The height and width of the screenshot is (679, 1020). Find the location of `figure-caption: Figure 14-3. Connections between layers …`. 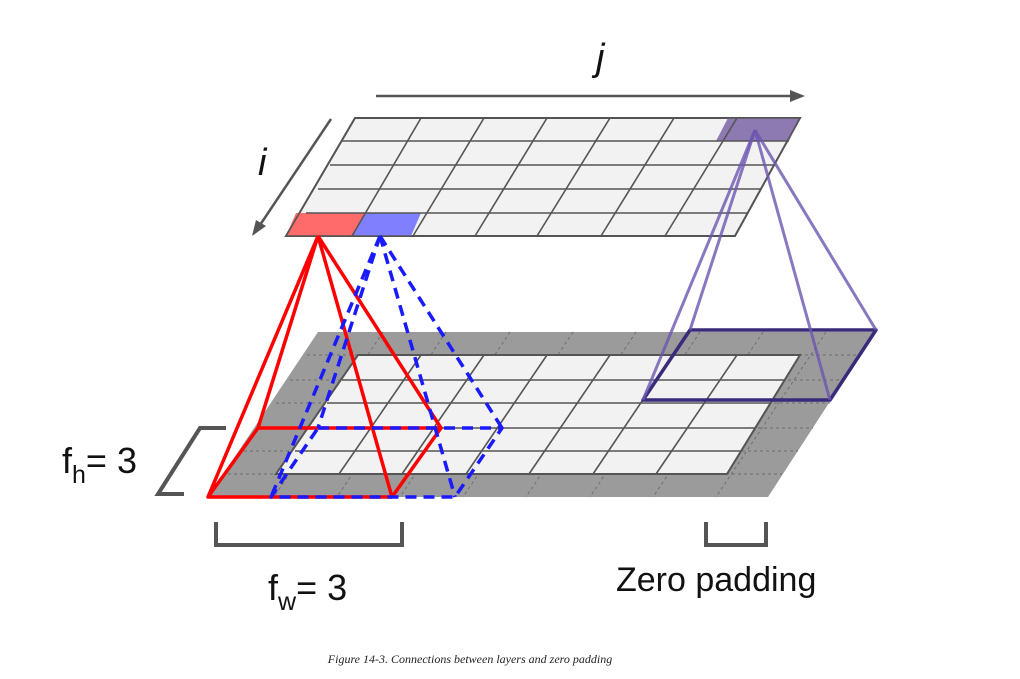

figure-caption: Figure 14-3. Connections between layers … is located at coordinates (470, 659).